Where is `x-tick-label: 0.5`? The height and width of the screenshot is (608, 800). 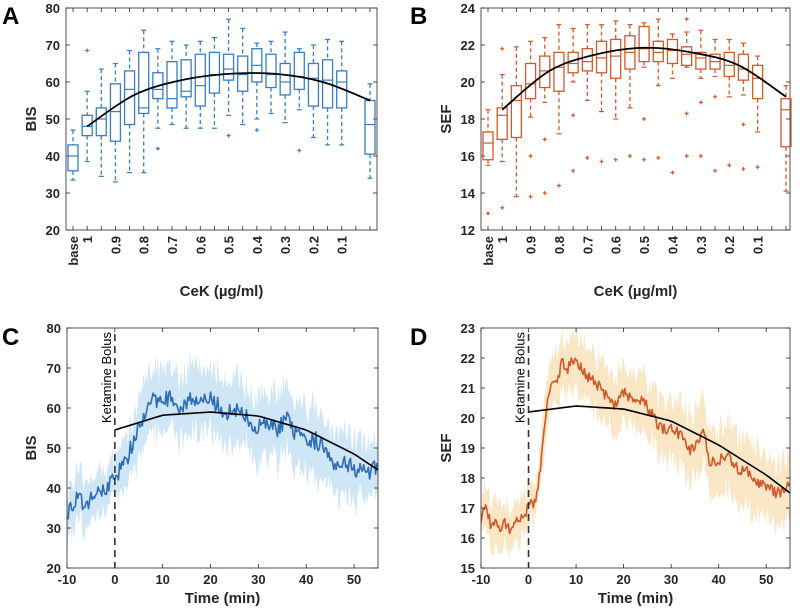 x-tick-label: 0.5 is located at coordinates (644, 245).